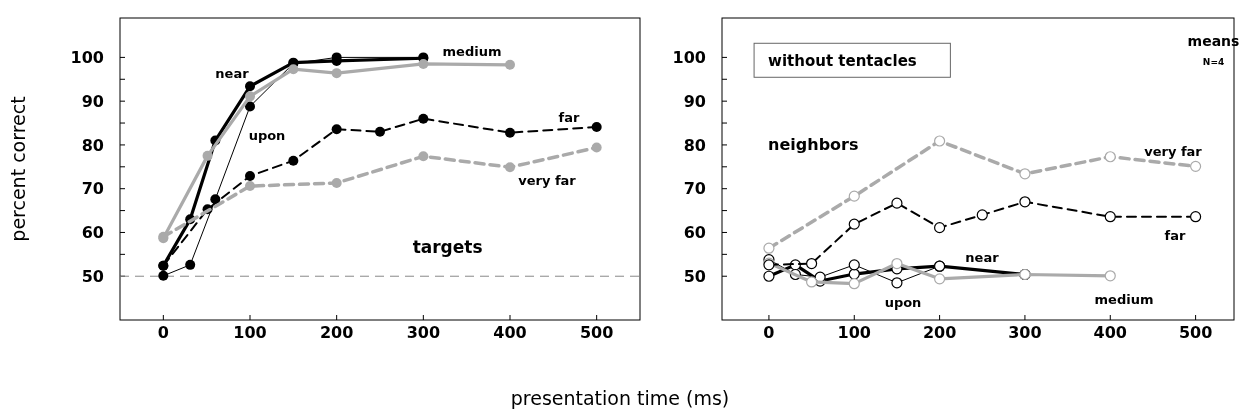 This screenshot has height=417, width=1240. What do you see at coordinates (842, 60) in the screenshot?
I see `annotation: without tentacles` at bounding box center [842, 60].